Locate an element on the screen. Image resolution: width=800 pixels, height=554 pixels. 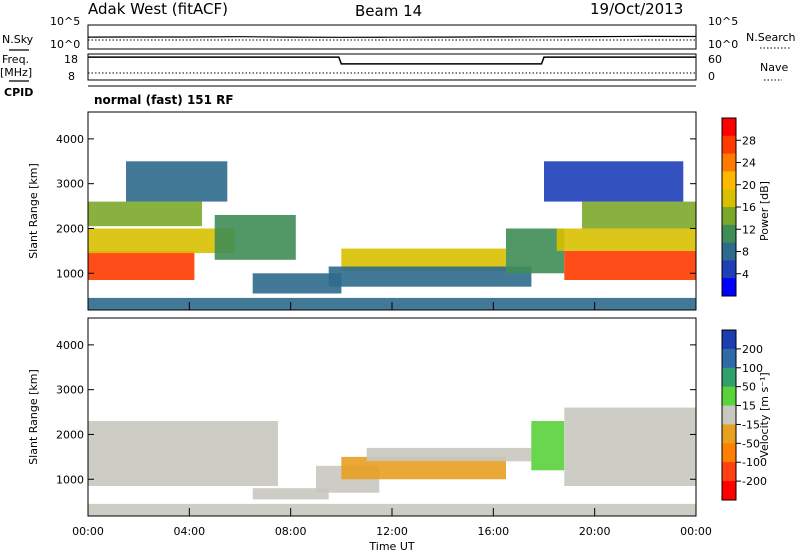
power-colorbar: 28 24 20 16 12 8 4 is located at coordinates (738, 207).